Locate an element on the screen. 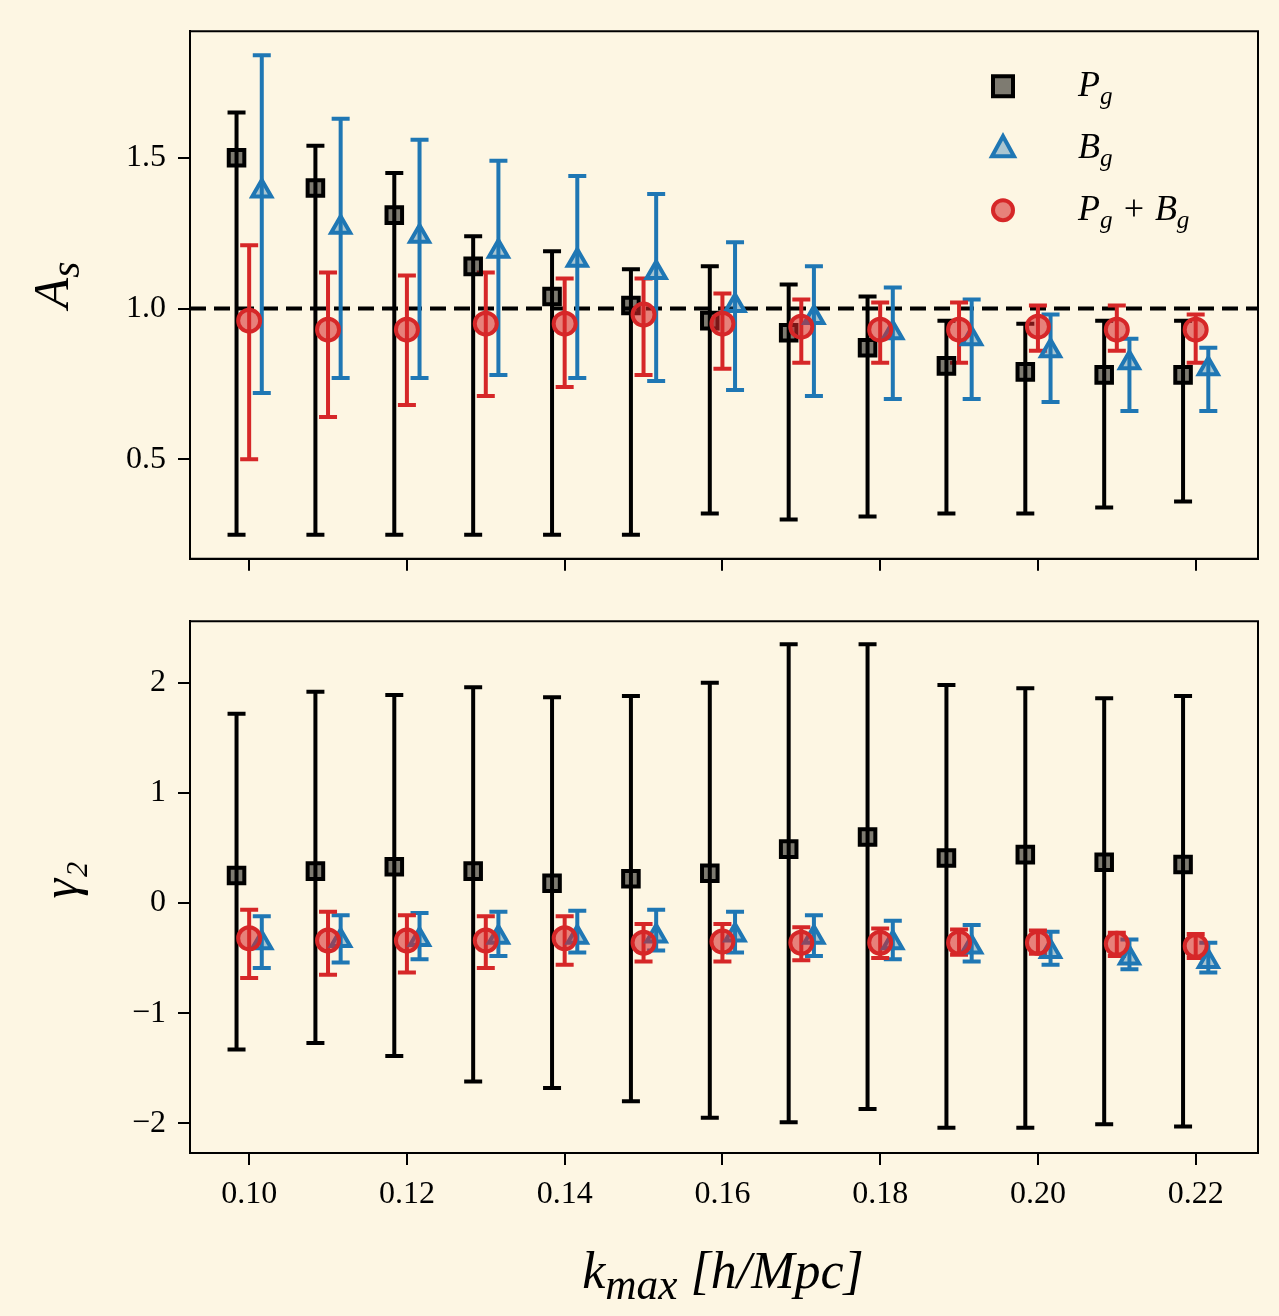 This screenshot has width=1279, height=1316. y-tick-label: 1 is located at coordinates (158, 790).